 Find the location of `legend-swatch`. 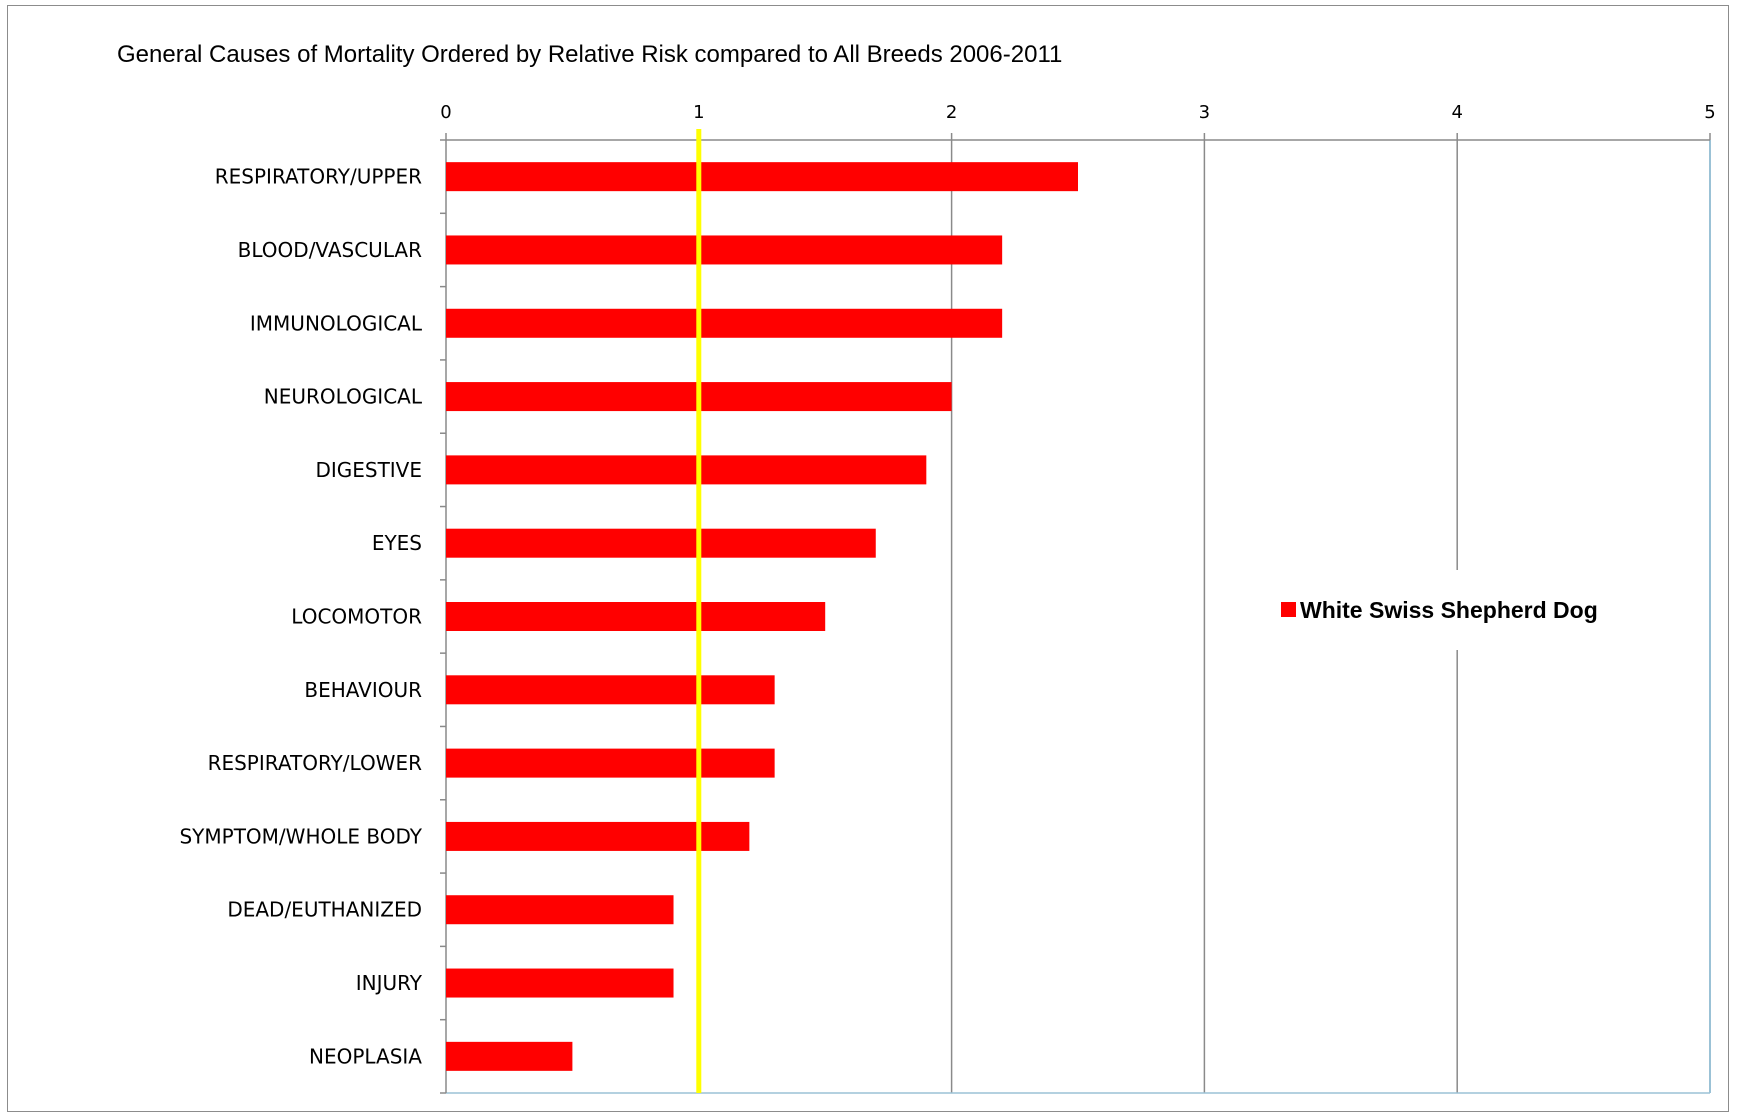

legend-swatch is located at coordinates (1288, 609).